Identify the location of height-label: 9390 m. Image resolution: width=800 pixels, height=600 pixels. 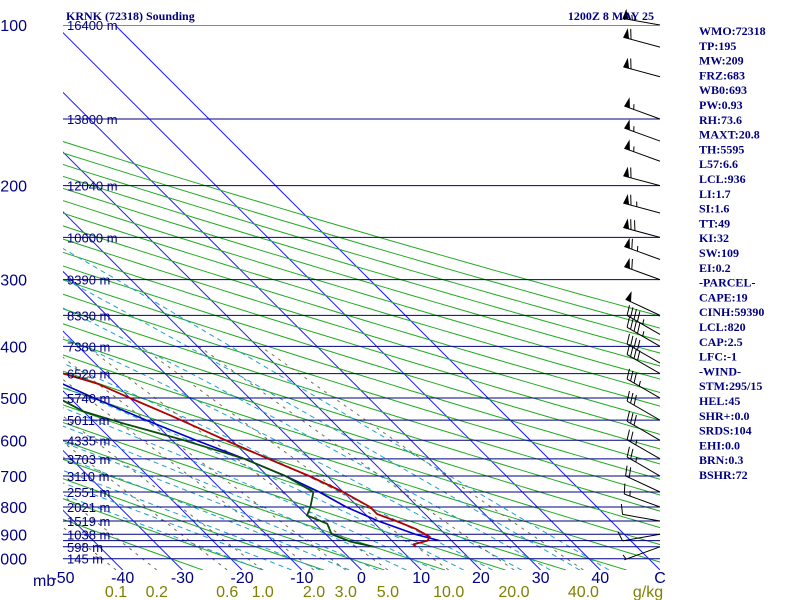
(88, 280).